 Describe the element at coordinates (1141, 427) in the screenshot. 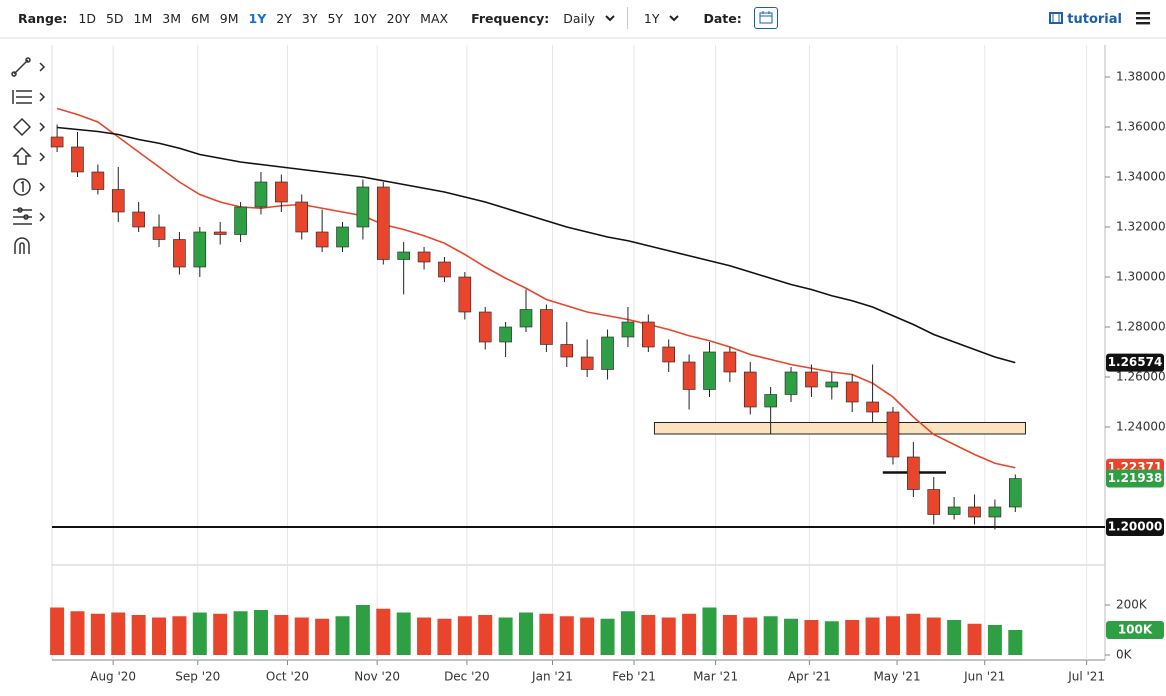

I see `y-tick-label: 1.24000` at that location.